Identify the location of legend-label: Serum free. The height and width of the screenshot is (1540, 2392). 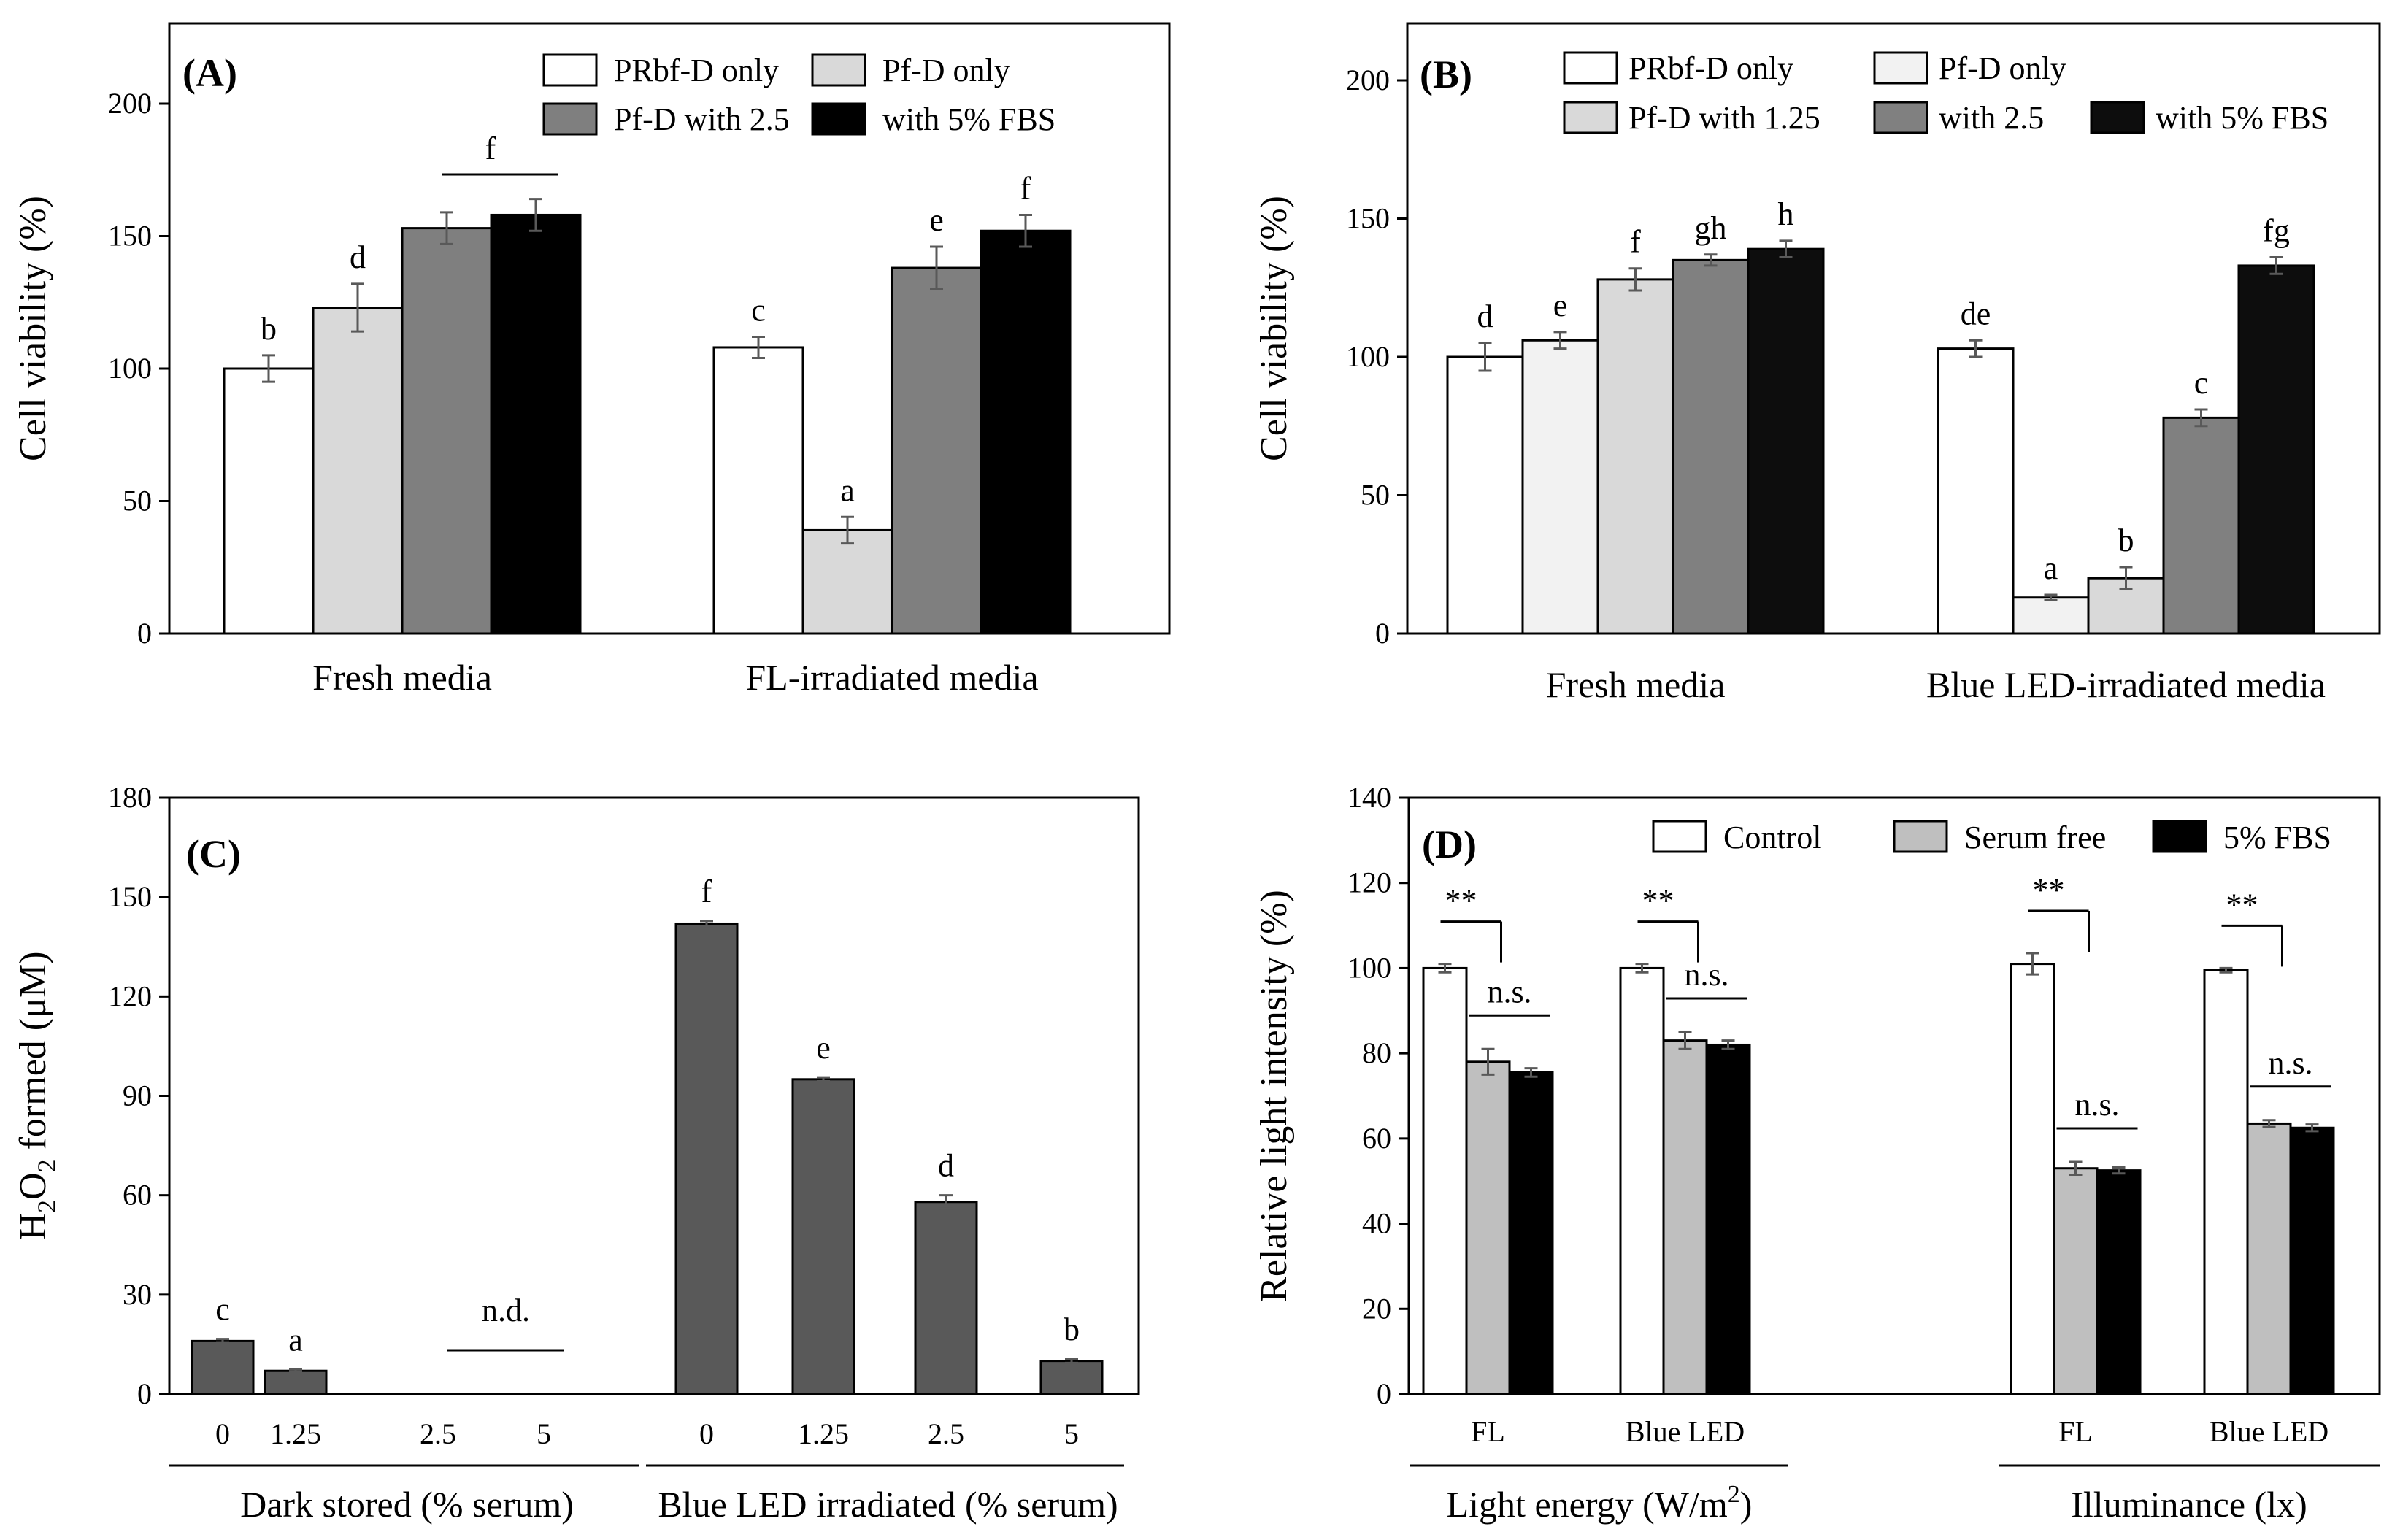
(2035, 837).